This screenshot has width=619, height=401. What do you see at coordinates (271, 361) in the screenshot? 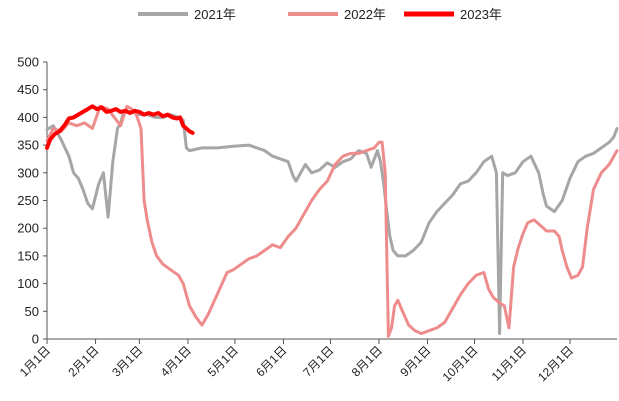
I see `x-tick-label: 6月1日` at bounding box center [271, 361].